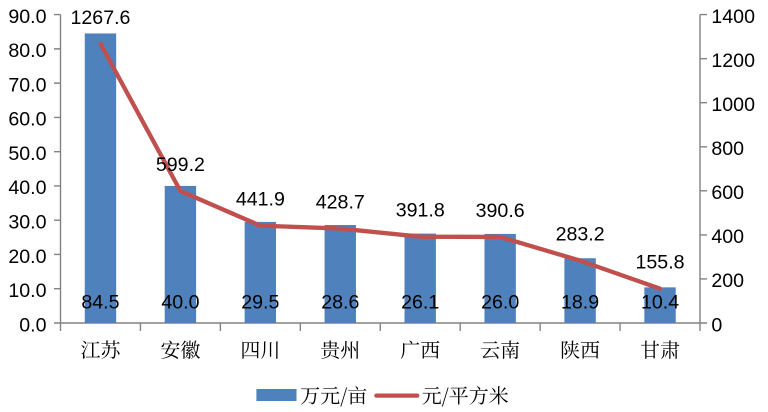 The image size is (768, 412). What do you see at coordinates (500, 211) in the screenshot?
I see `svg-text: 390.6` at bounding box center [500, 211].